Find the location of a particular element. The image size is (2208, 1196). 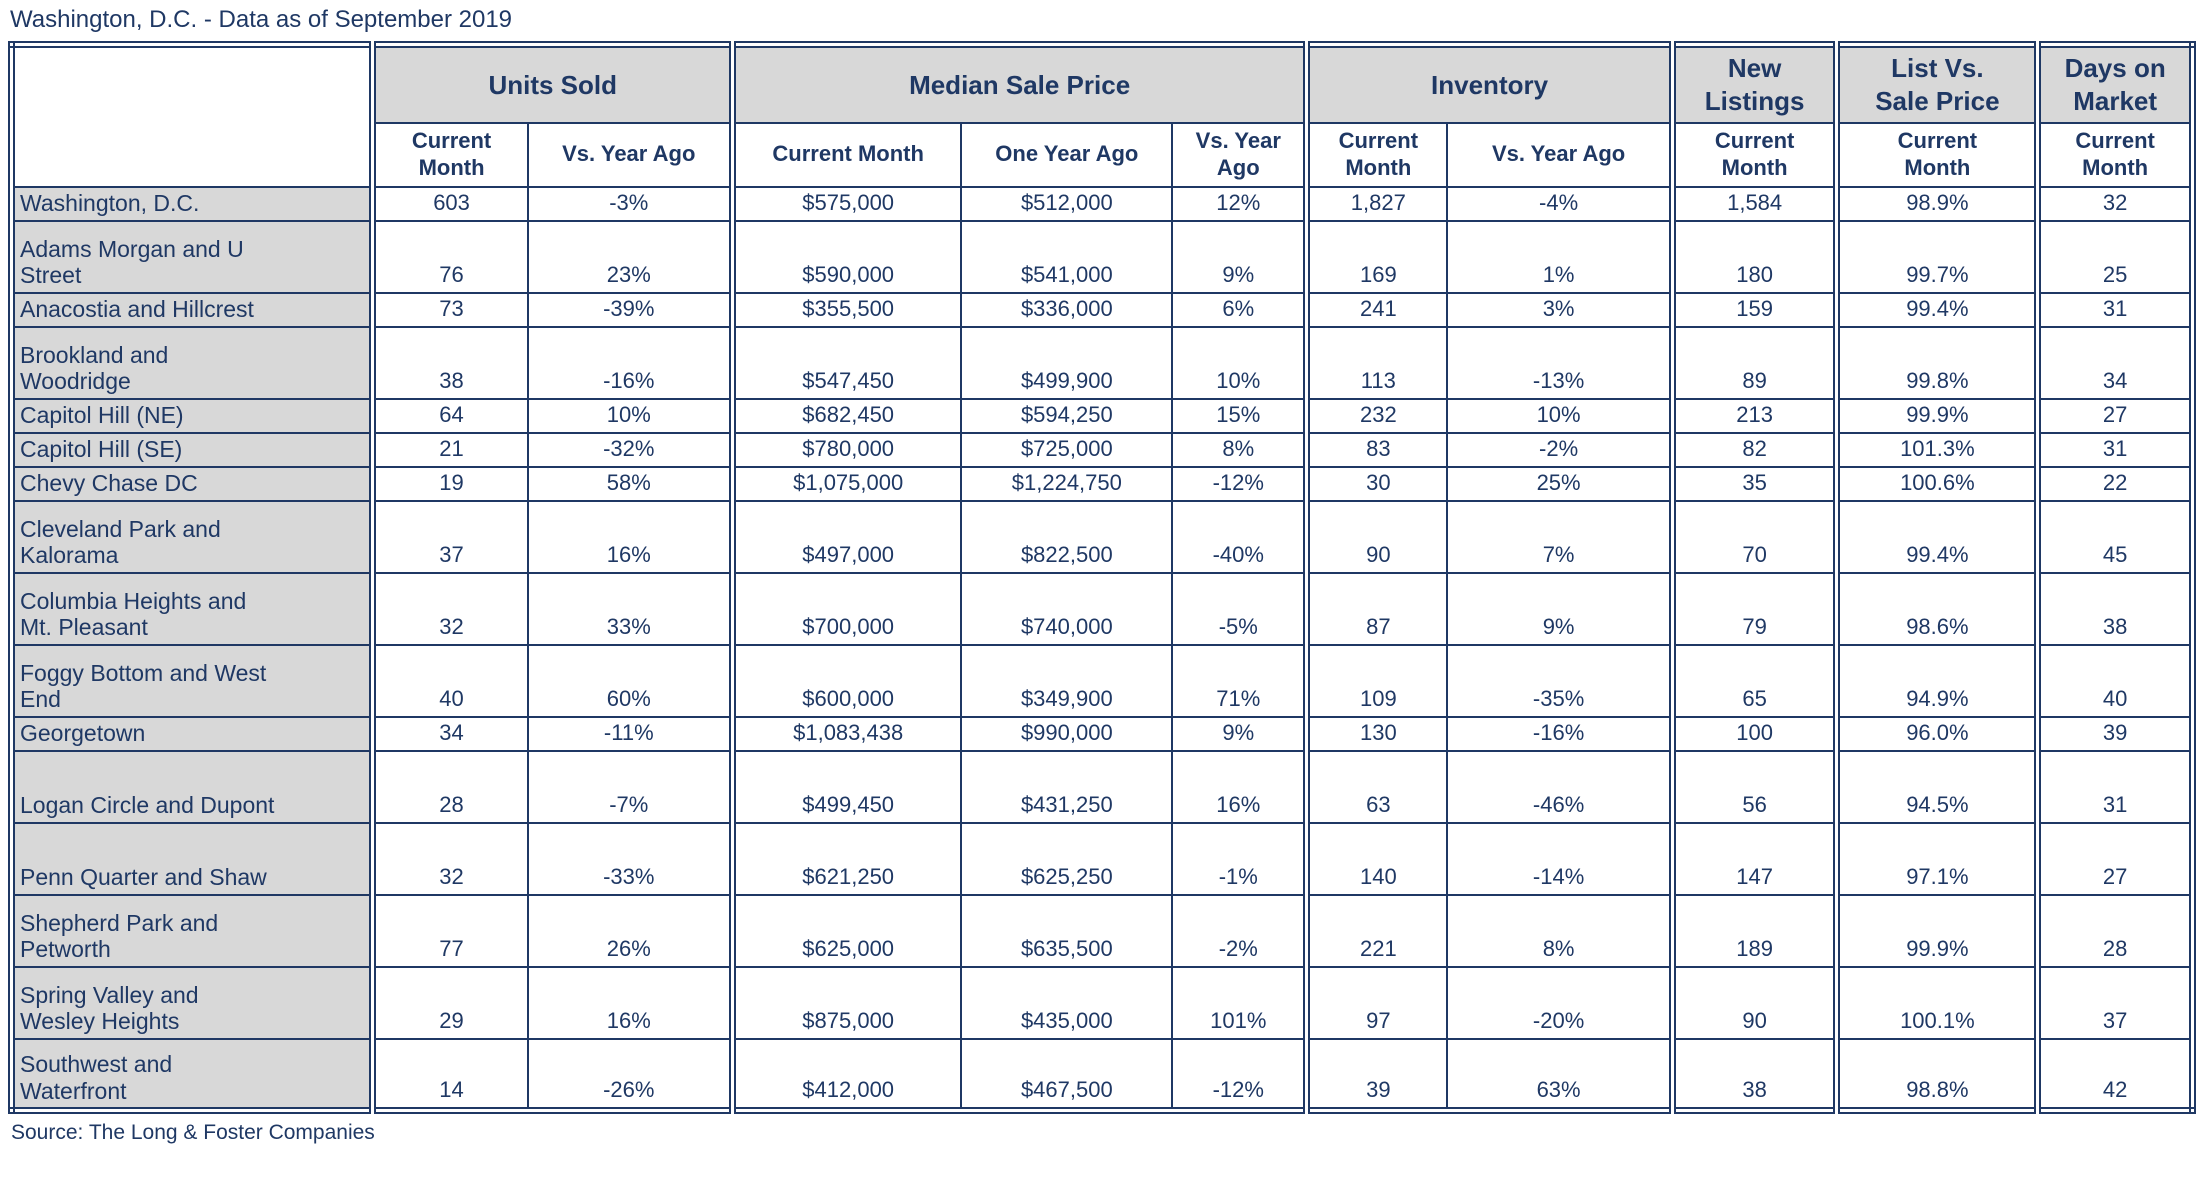

value-cell: -11% is located at coordinates (630, 733).